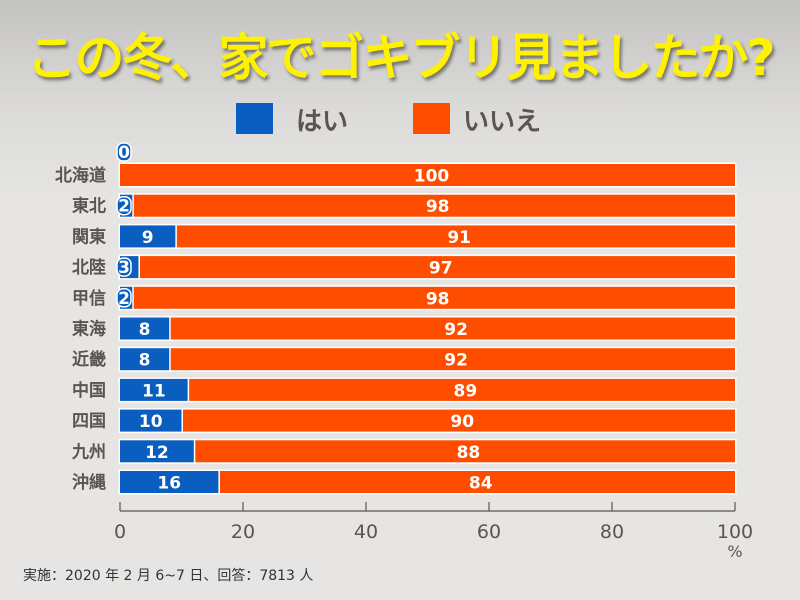 Image resolution: width=800 pixels, height=600 pixels. I want to click on category-label: 近畿, so click(89, 359).